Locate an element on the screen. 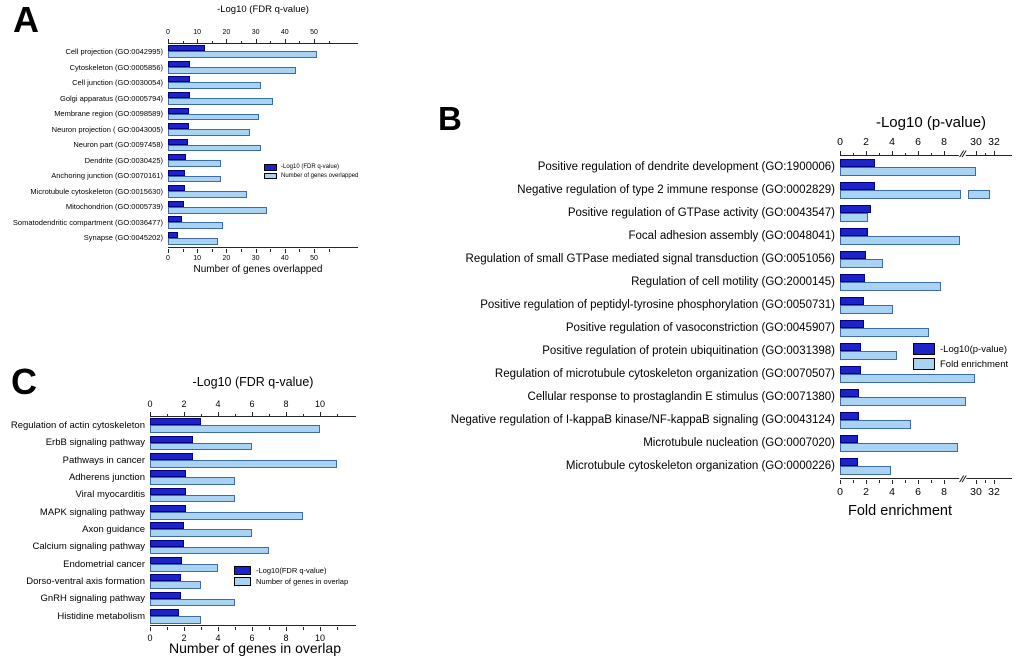 Image resolution: width=1020 pixels, height=666 pixels. legend-item: Number of genes in overlap is located at coordinates (291, 581).